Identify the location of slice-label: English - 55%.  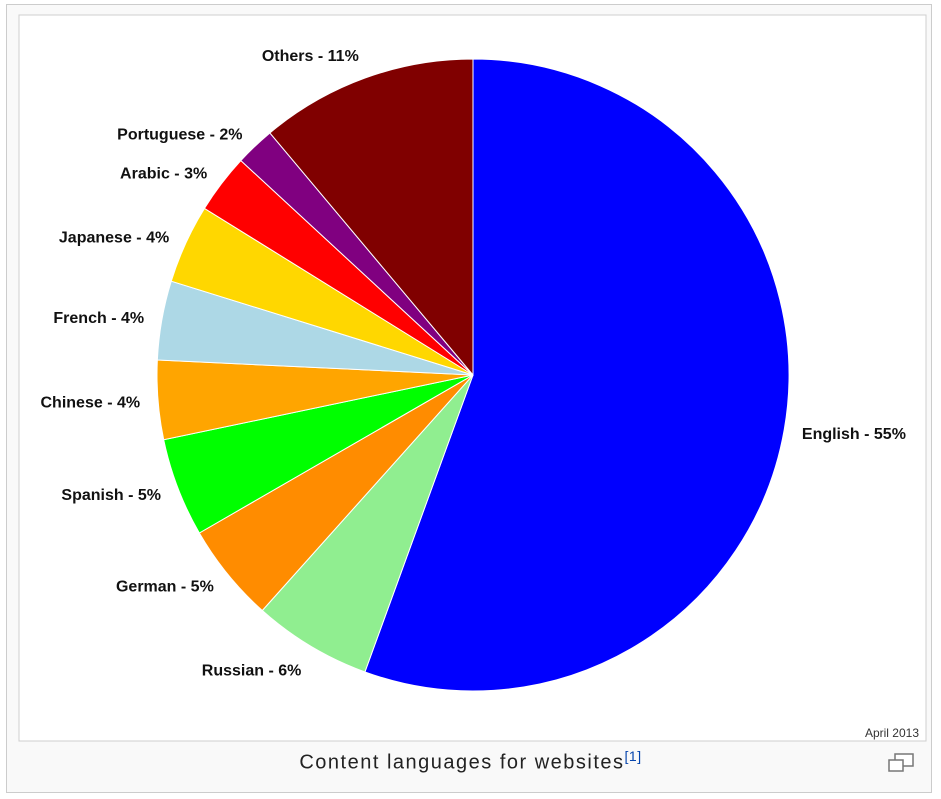
(854, 434).